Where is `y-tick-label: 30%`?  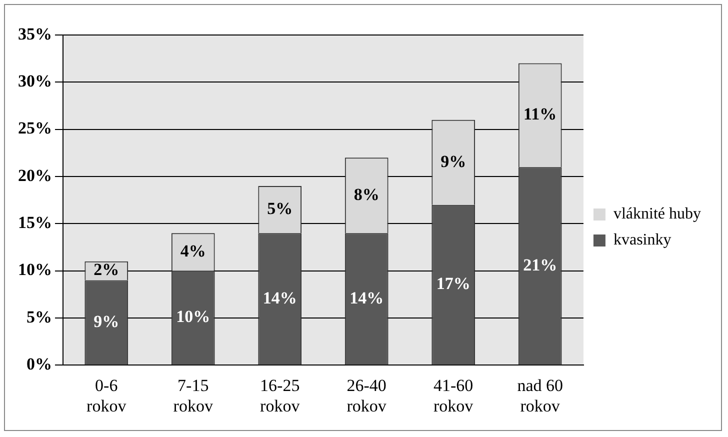 y-tick-label: 30% is located at coordinates (35, 81).